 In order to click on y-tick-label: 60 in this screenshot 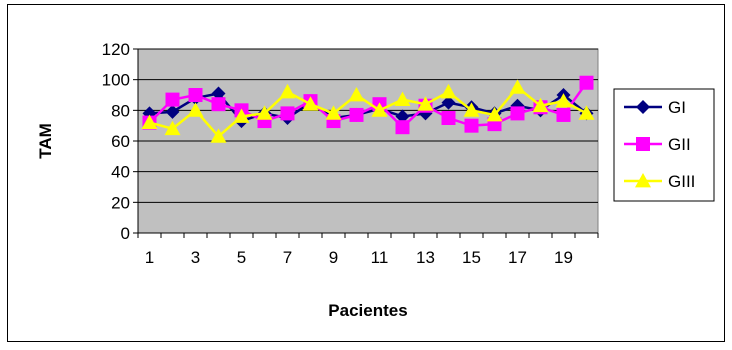, I will do `click(120, 141)`.